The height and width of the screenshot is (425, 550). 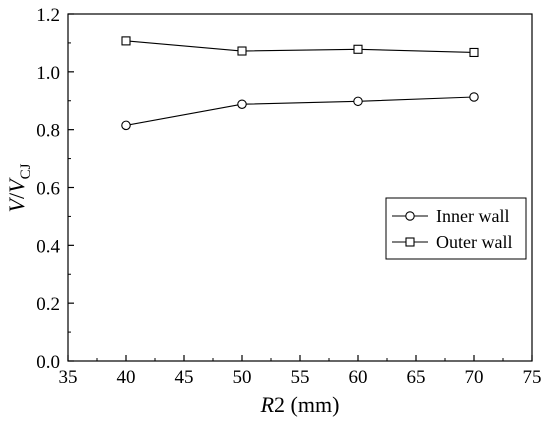 What do you see at coordinates (416, 377) in the screenshot?
I see `x-tick-label: 65` at bounding box center [416, 377].